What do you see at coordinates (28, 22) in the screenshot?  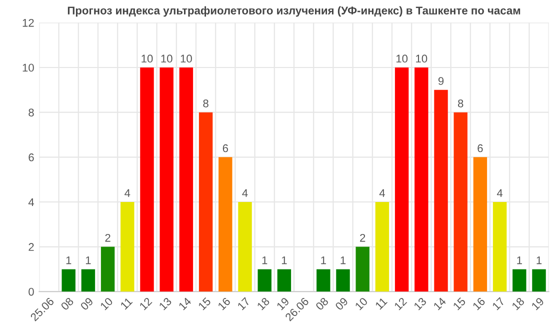 I see `y-tick-label: 12` at bounding box center [28, 22].